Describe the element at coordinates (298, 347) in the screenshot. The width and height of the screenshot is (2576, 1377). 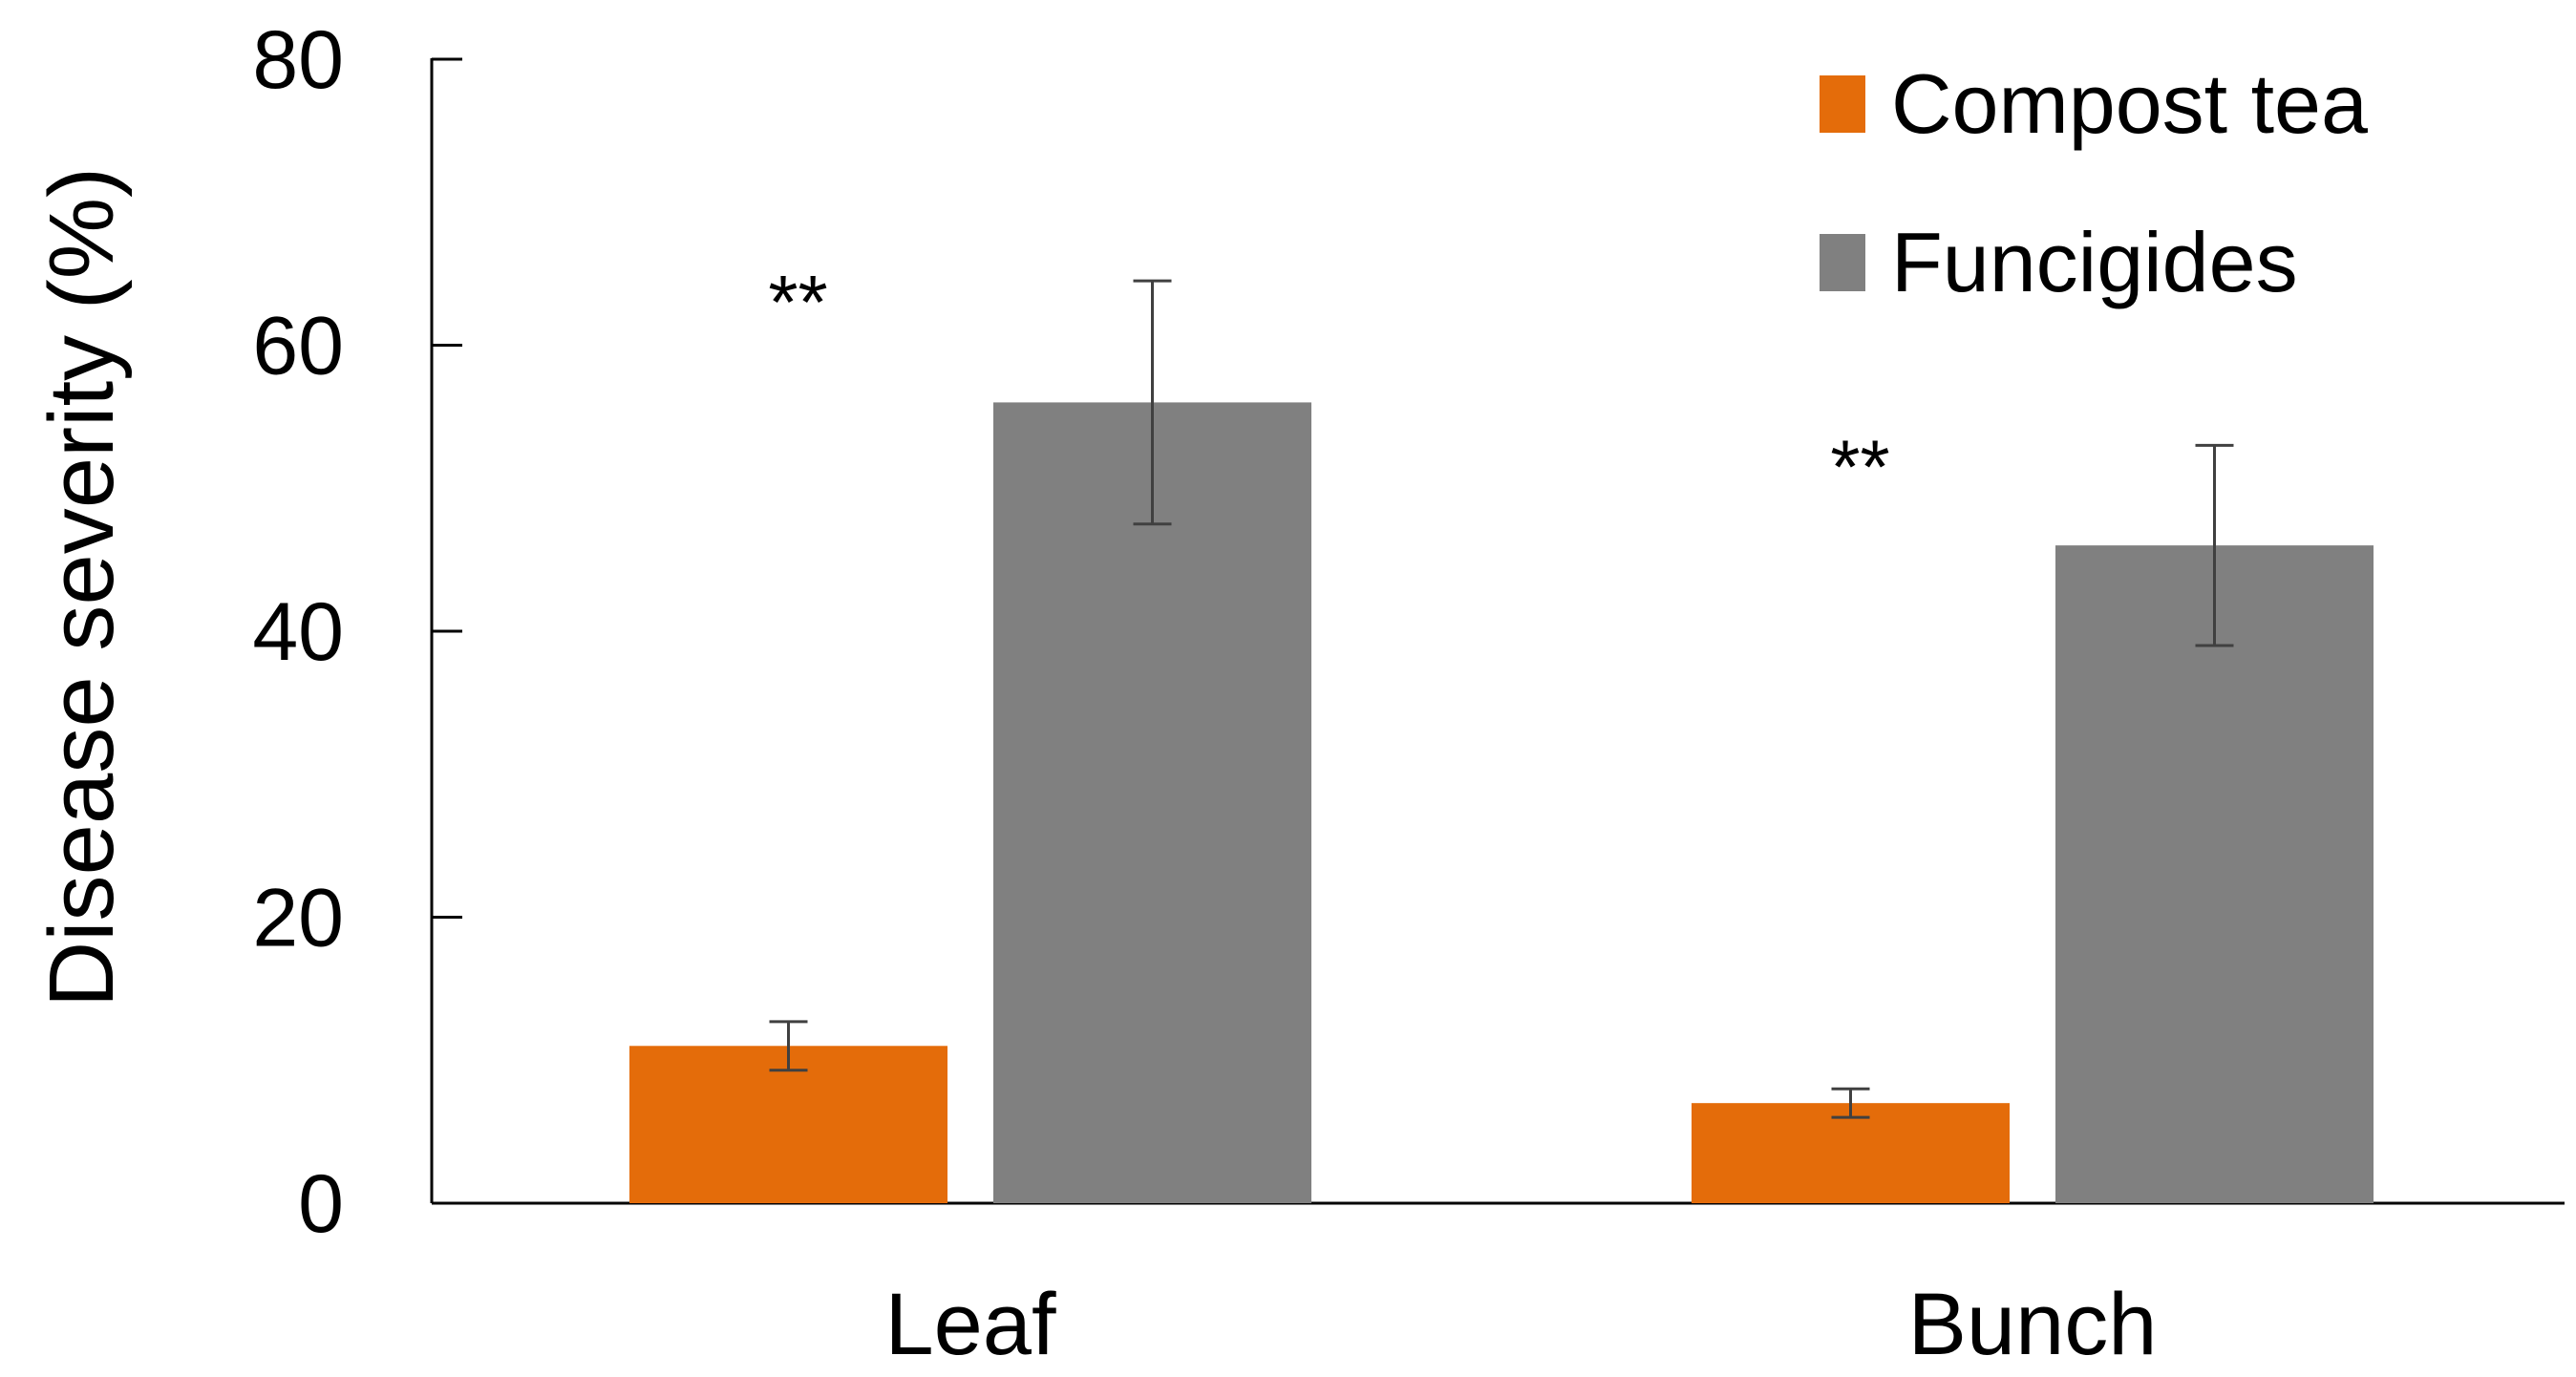
I see `y-tick-label: 60` at that location.